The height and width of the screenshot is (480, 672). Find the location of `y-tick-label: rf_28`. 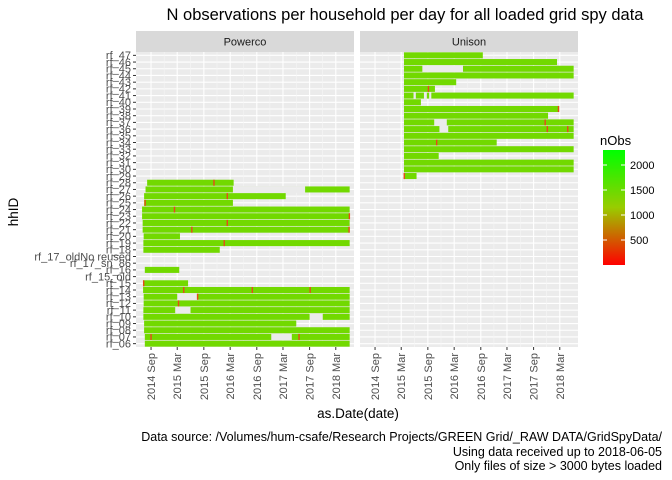

y-tick-label: rf_28 is located at coordinates (118, 184).